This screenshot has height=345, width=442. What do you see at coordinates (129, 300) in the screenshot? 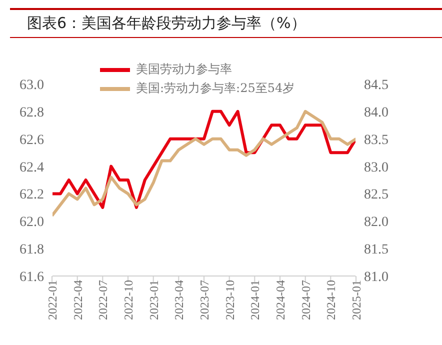
I see `x-tick-label: 2022-10` at bounding box center [129, 300].